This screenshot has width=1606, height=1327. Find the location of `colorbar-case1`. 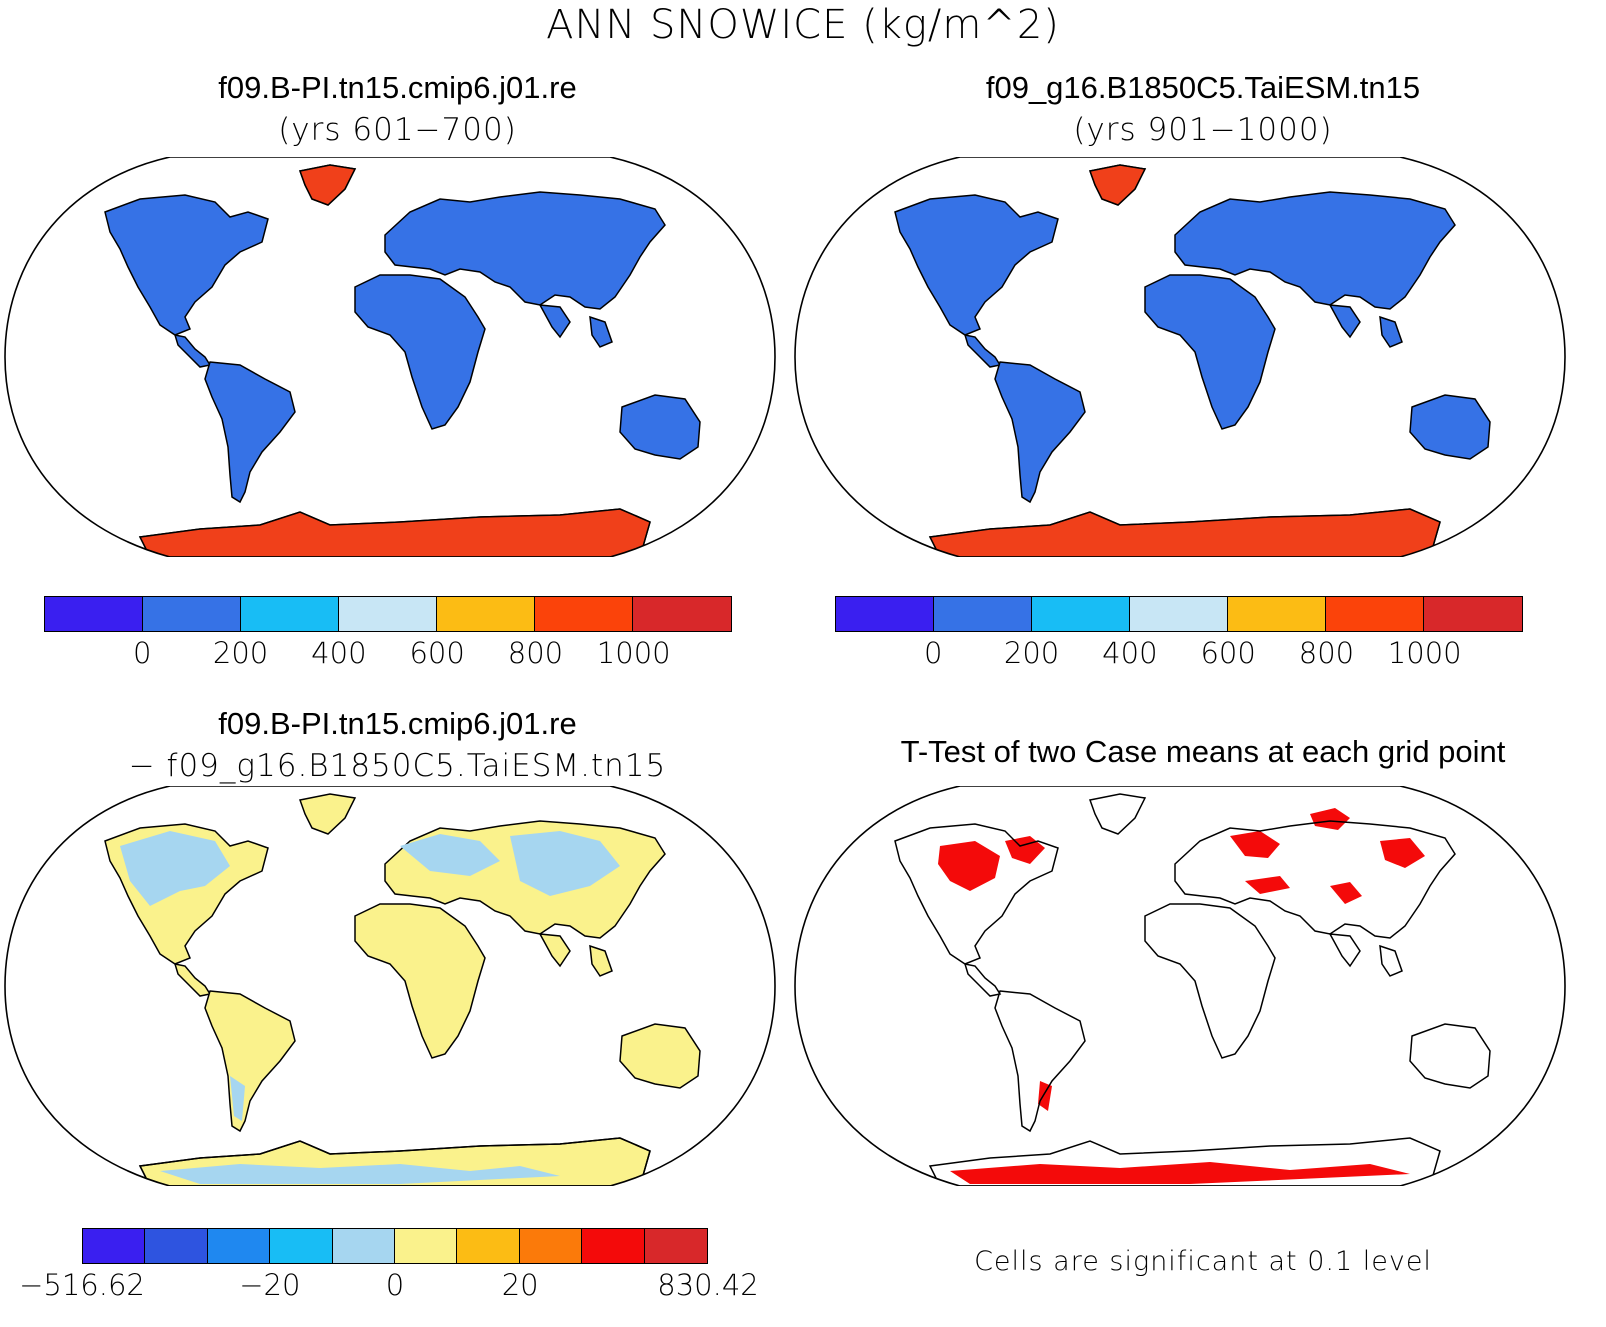

colorbar-case1 is located at coordinates (388, 614).